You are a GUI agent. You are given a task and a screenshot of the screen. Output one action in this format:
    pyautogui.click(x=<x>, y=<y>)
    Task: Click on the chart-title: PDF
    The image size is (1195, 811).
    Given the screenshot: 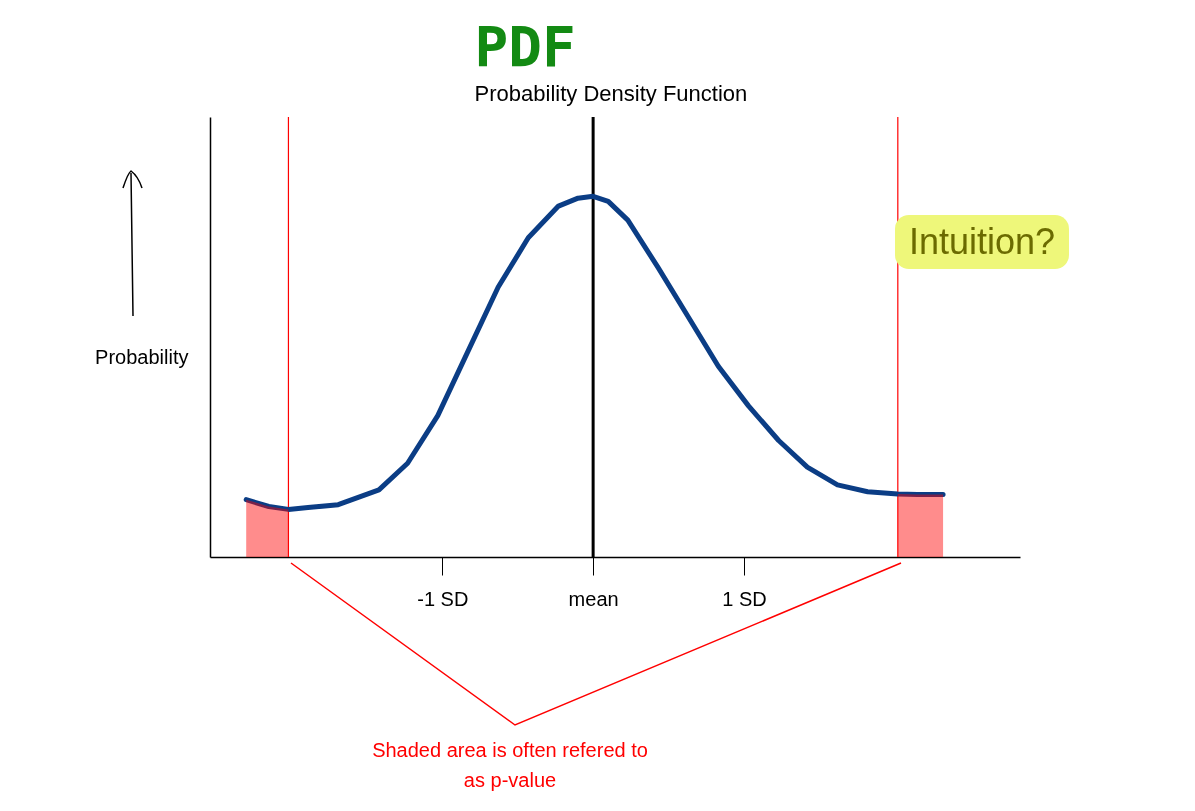 What is the action you would take?
    pyautogui.click(x=525, y=46)
    